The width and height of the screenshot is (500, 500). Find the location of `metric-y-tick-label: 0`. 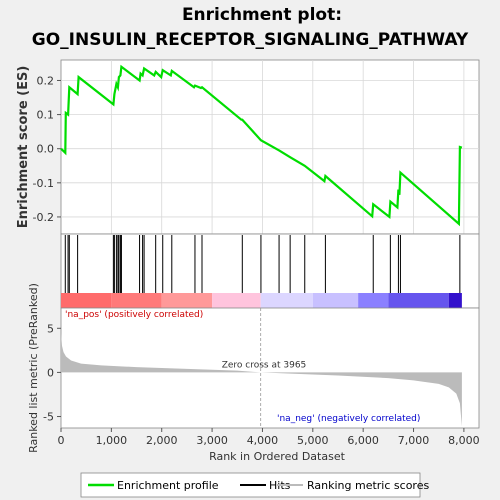

metric-y-tick-label: 0 is located at coordinates (50, 372).